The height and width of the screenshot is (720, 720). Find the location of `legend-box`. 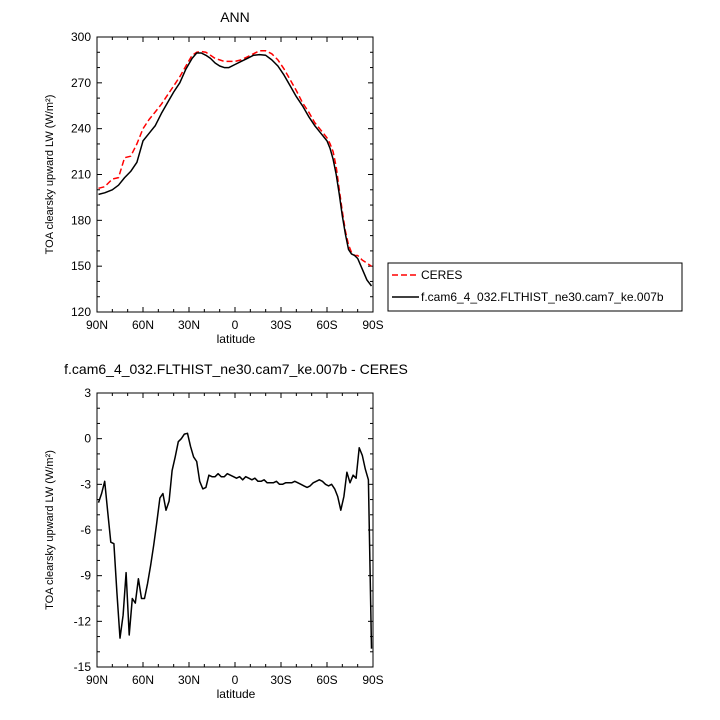

legend-box is located at coordinates (535, 287).